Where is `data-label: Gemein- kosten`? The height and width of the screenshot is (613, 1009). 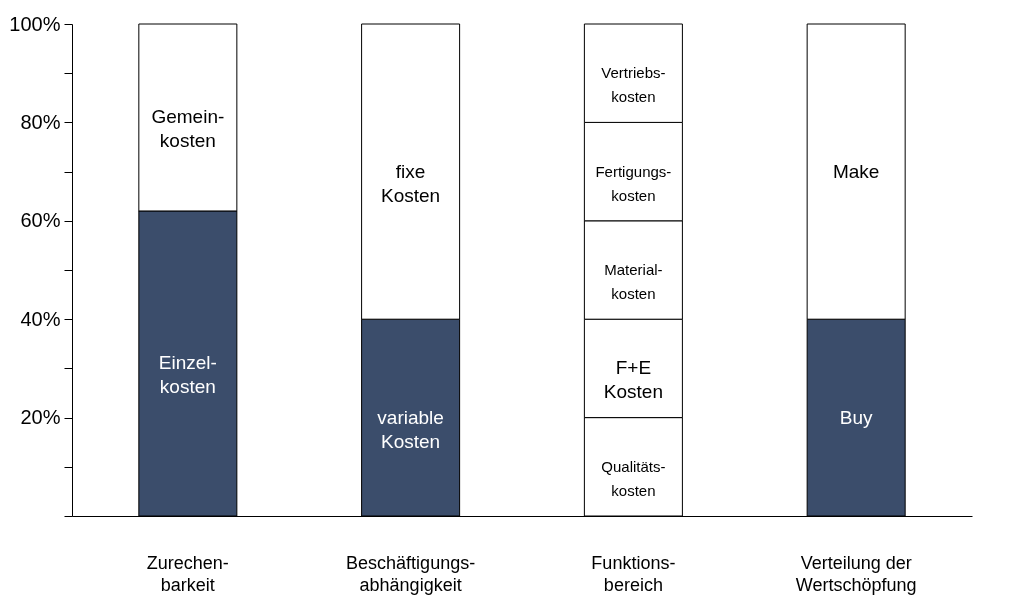
data-label: Gemein- kosten is located at coordinates (188, 129).